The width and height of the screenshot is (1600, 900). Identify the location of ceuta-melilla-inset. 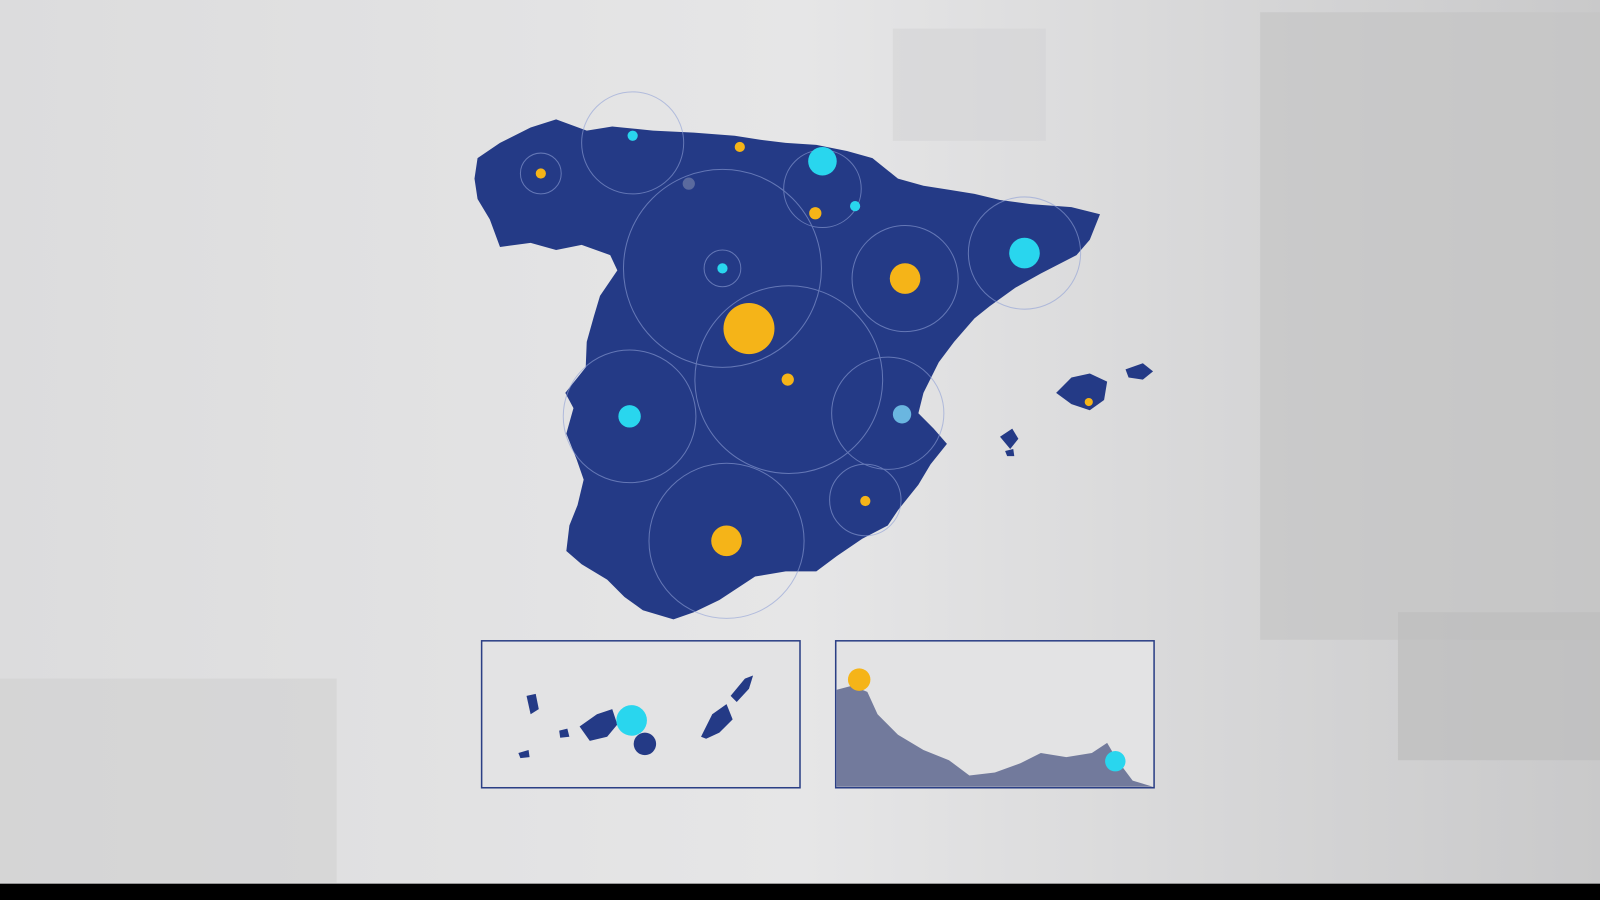
(994, 714).